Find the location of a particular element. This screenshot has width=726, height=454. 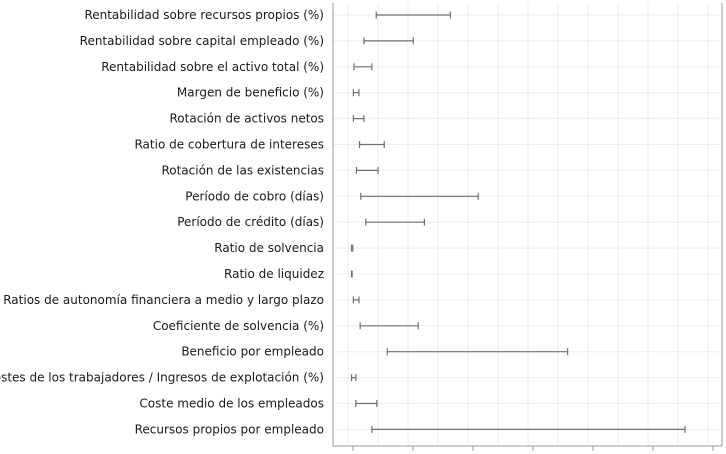

category-label: Ratio de solvencia is located at coordinates (269, 248).